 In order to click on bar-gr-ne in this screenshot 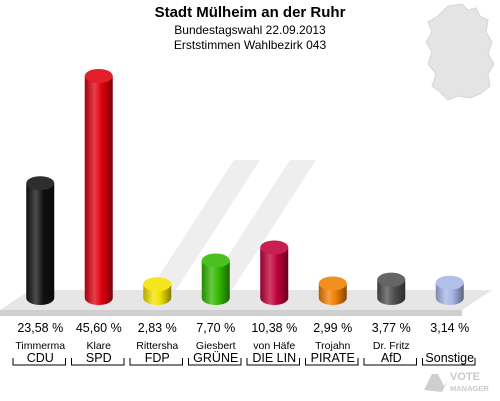, I will do `click(215, 282)`.